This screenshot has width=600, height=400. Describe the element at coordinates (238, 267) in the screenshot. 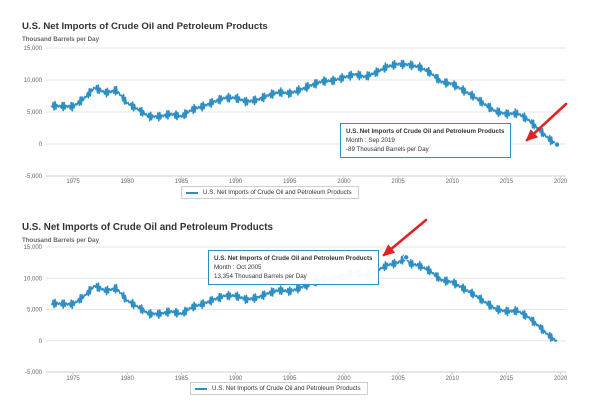

I see `tooltip-month: Month : Oct 2005` at that location.